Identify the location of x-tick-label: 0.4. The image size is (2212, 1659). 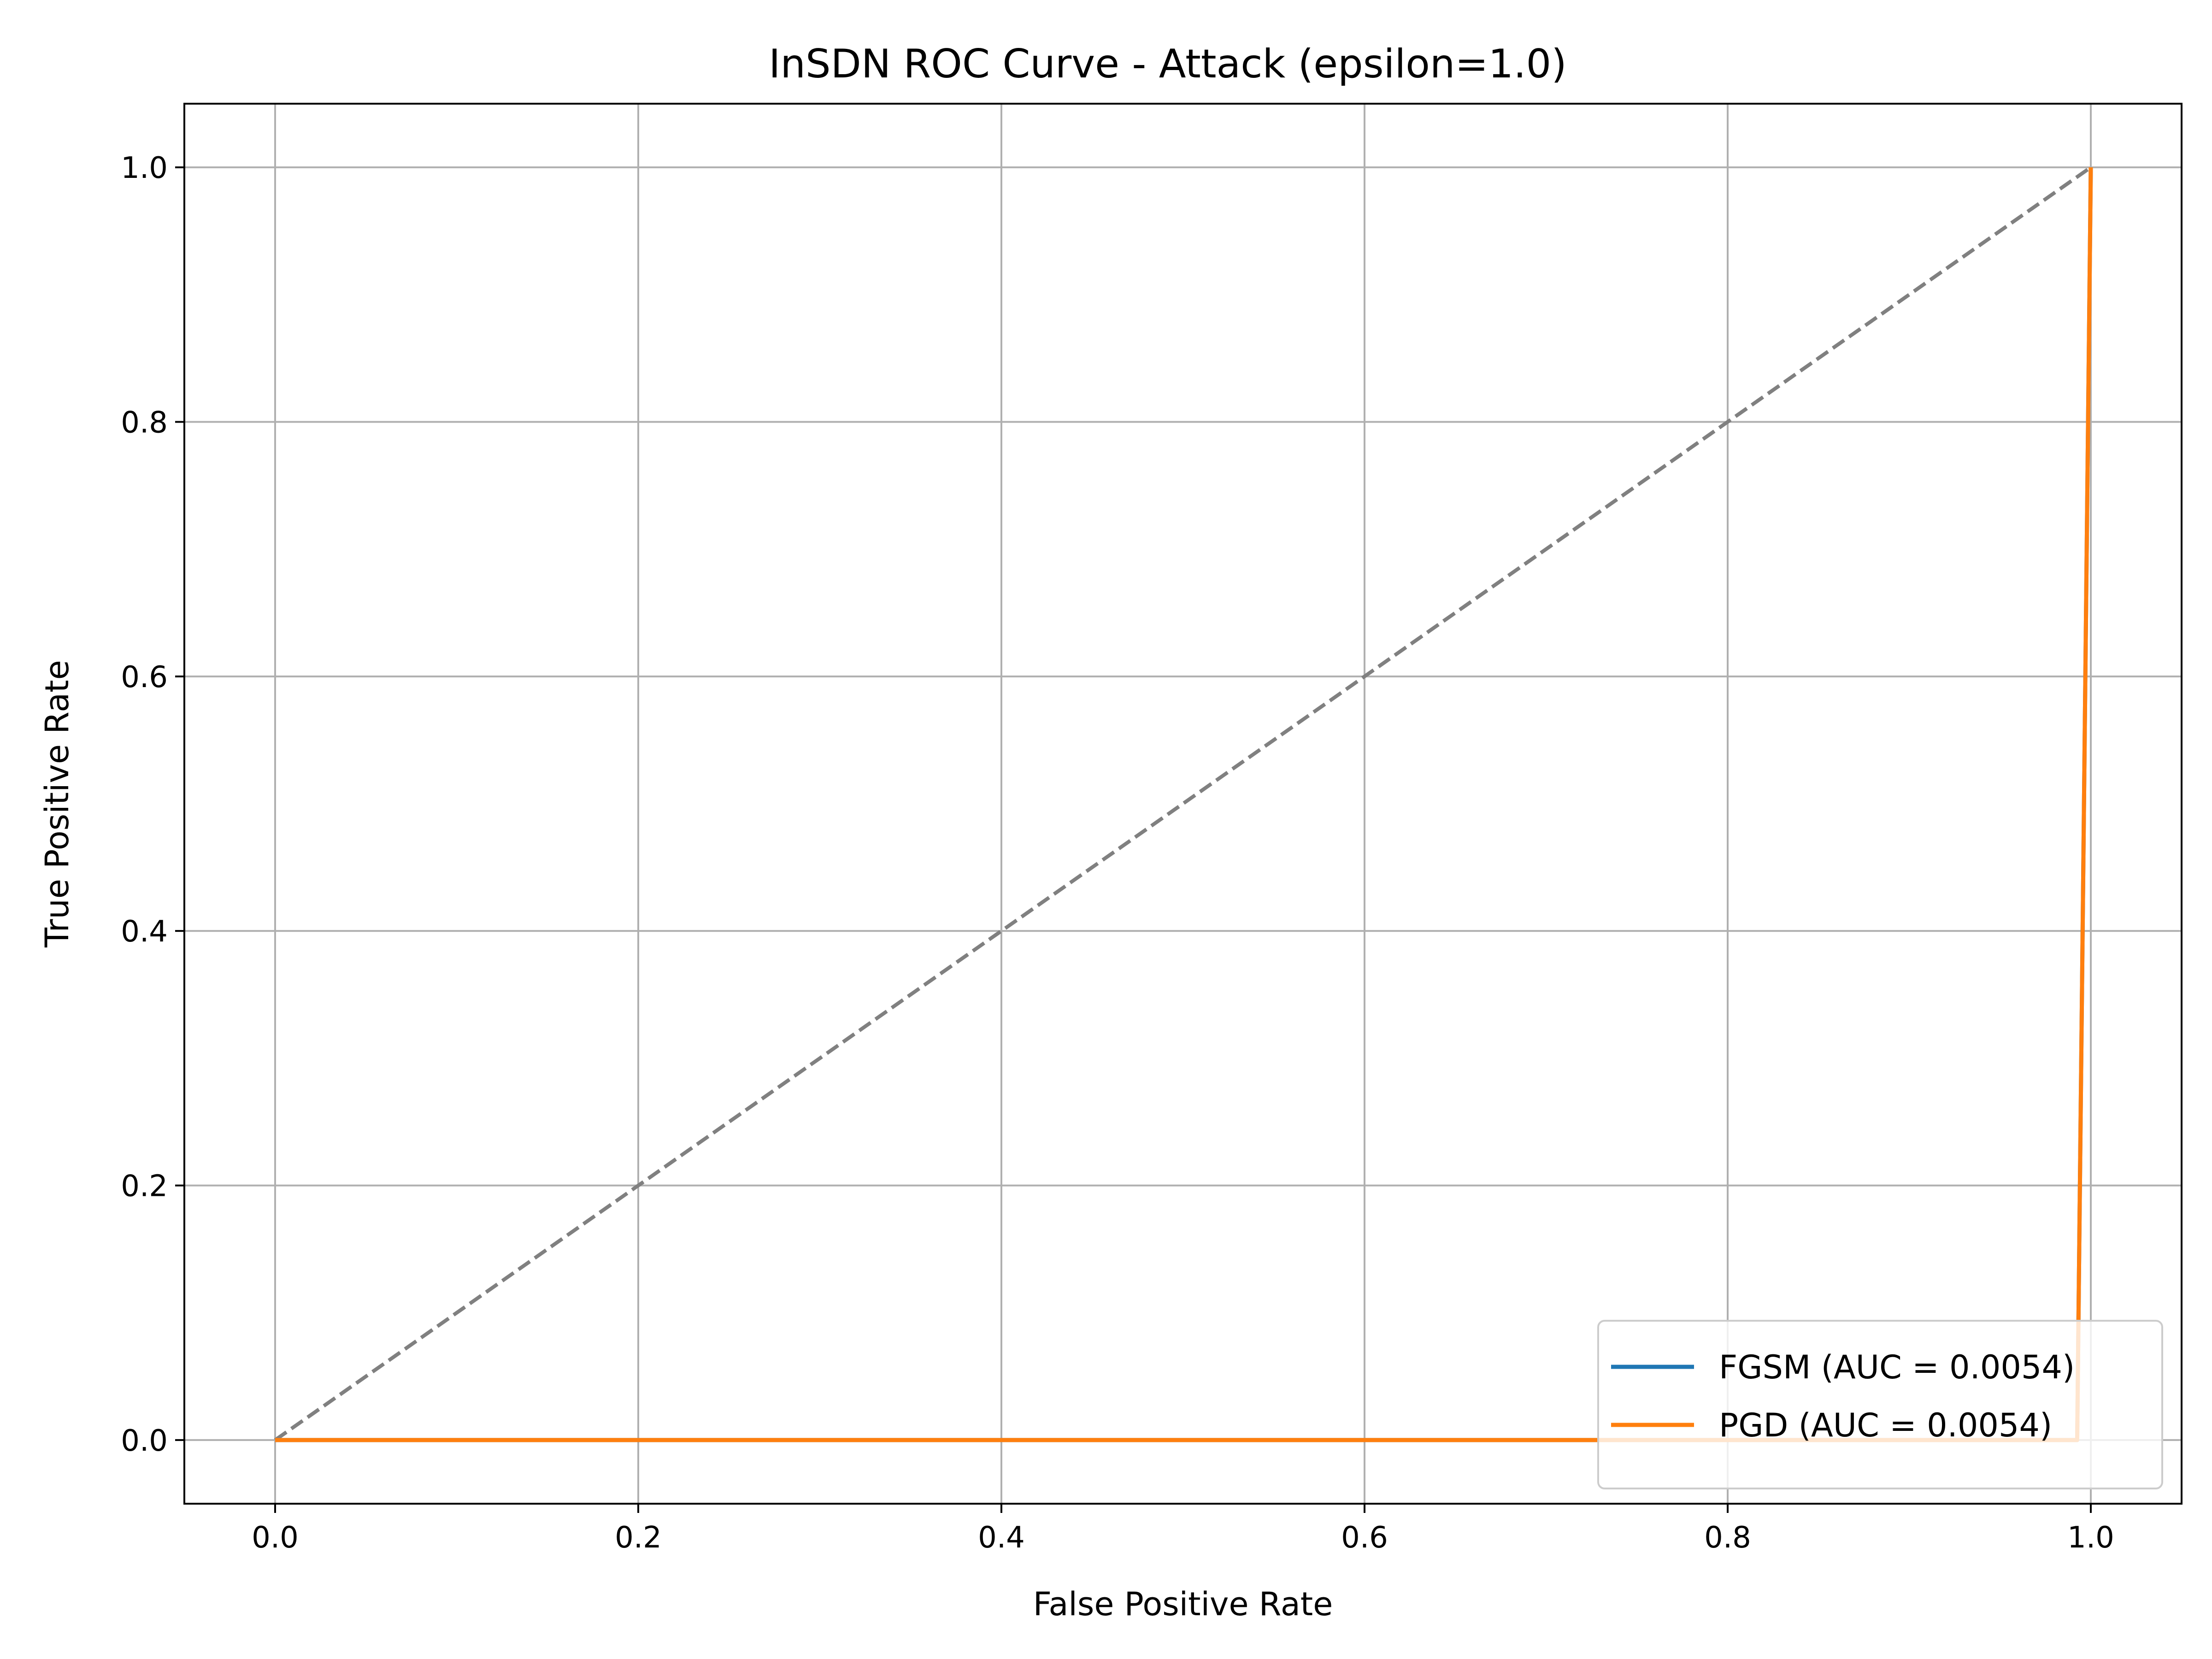
(1001, 1538).